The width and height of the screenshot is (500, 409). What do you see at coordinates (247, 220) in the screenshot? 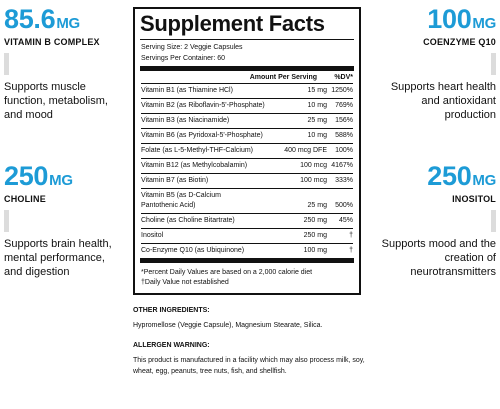
I see `table-row: Choline (as Choline Bitartrate) 250 mg 45%` at bounding box center [247, 220].